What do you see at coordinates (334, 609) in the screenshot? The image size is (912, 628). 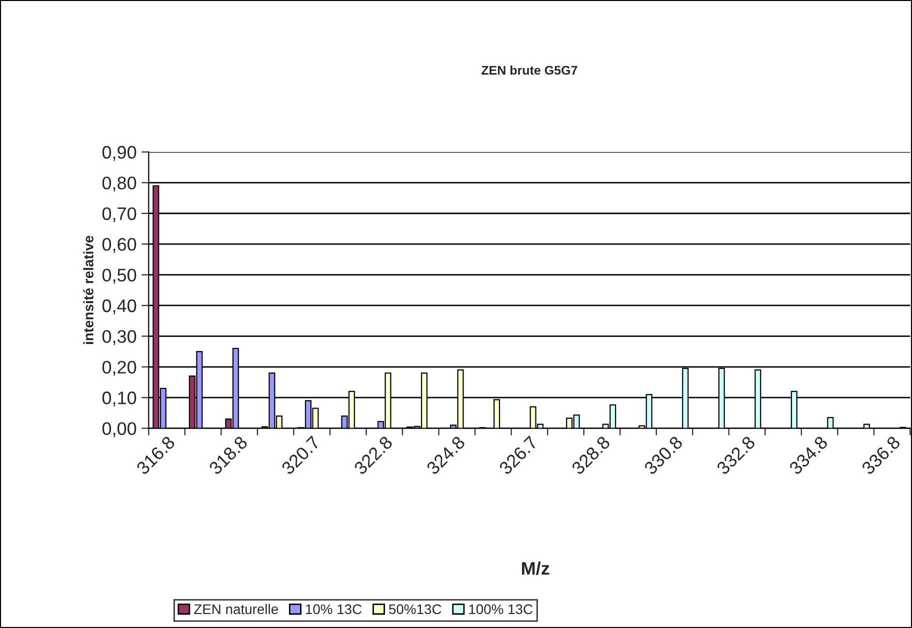 I see `legend-label: 10% 13C` at bounding box center [334, 609].